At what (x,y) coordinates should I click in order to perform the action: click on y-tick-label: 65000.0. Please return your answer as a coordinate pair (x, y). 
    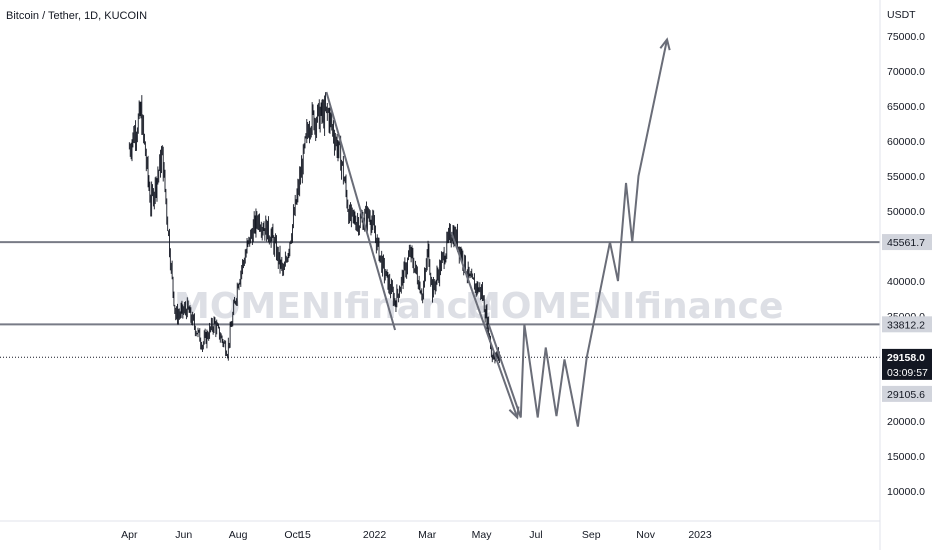
    Looking at the image, I should click on (906, 107).